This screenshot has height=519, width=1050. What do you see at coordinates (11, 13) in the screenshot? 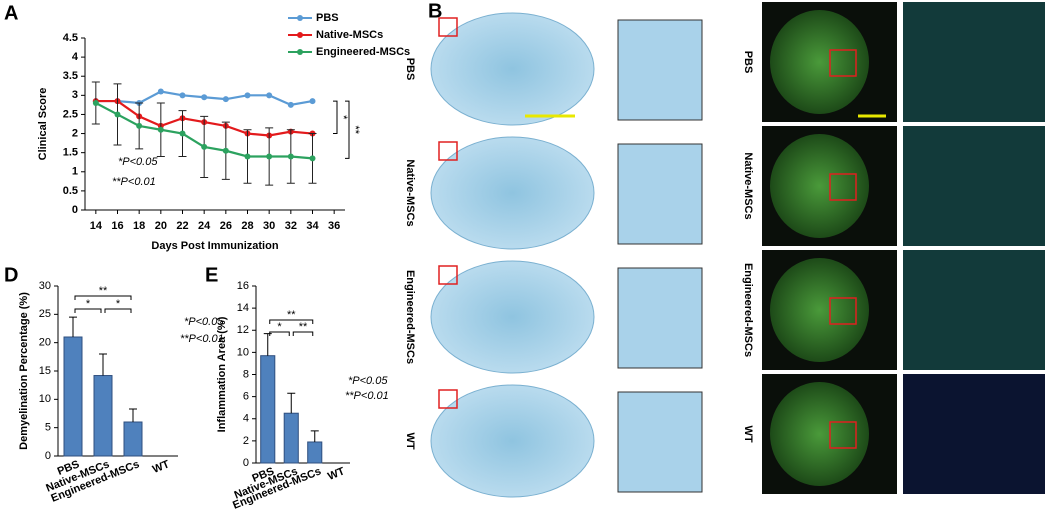
I see `panel-label: A` at bounding box center [11, 13].